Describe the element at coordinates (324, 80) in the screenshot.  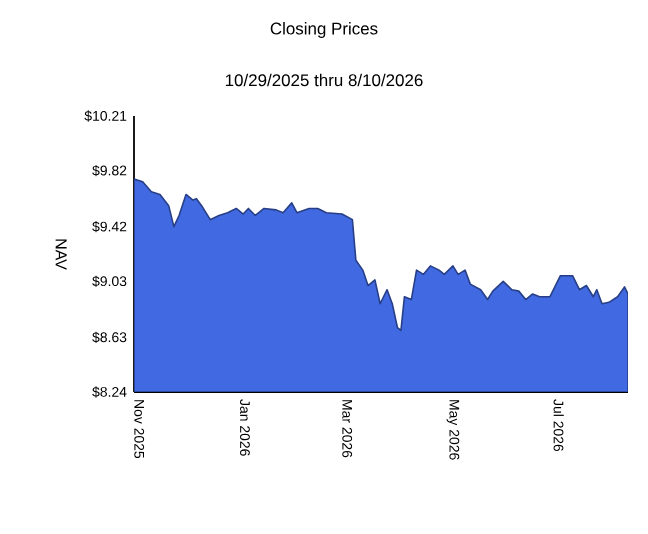
I see `chart-subtitle: 10/29/2025 thru 8/10/2026` at that location.